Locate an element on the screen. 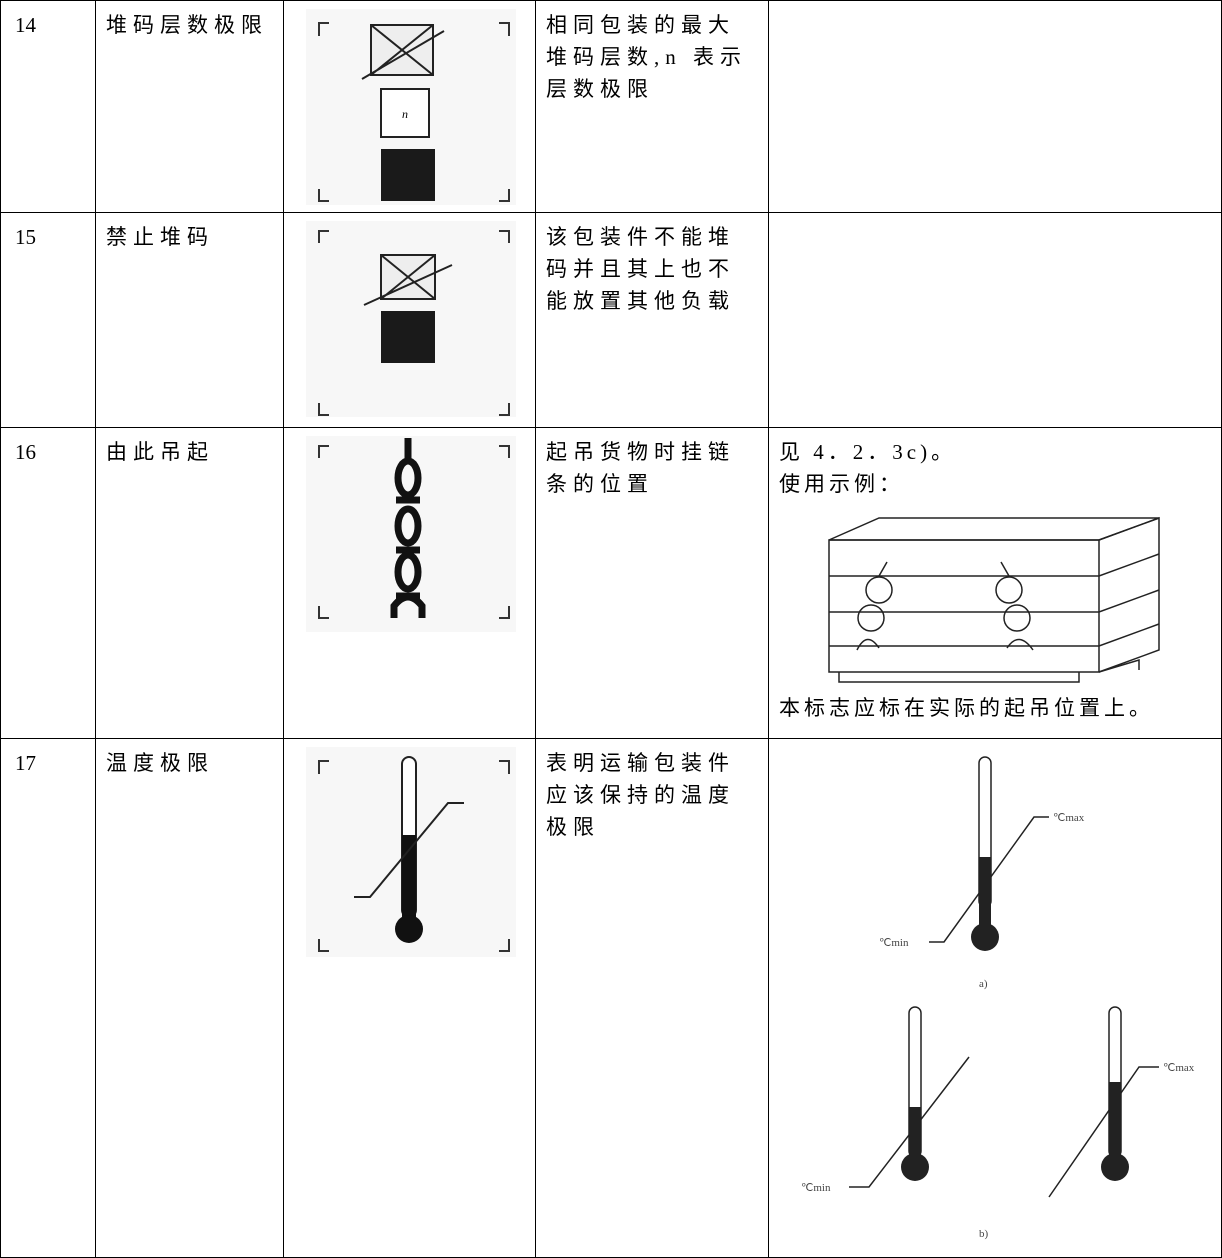  number: 17 is located at coordinates (48, 998).